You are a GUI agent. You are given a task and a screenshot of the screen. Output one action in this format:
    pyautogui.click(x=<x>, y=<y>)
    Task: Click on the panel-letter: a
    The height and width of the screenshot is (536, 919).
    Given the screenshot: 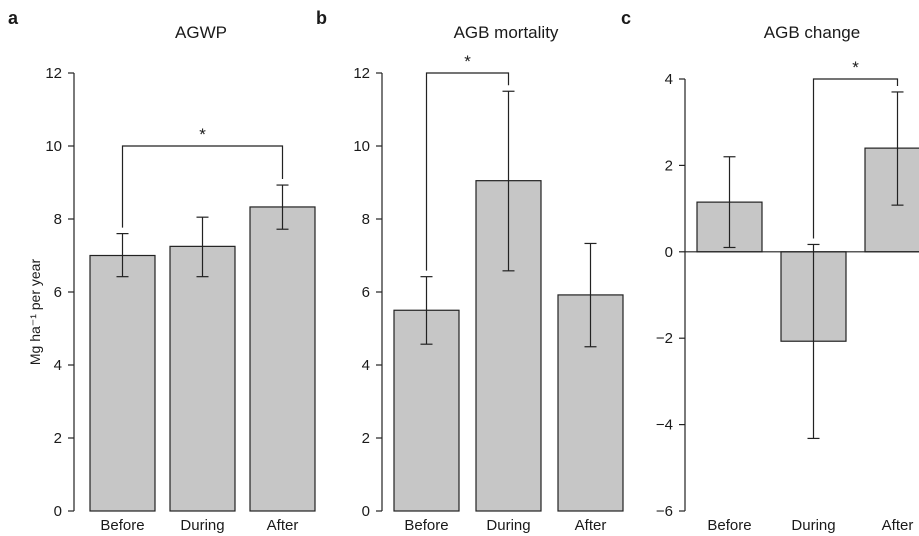 What is the action you would take?
    pyautogui.click(x=13, y=18)
    